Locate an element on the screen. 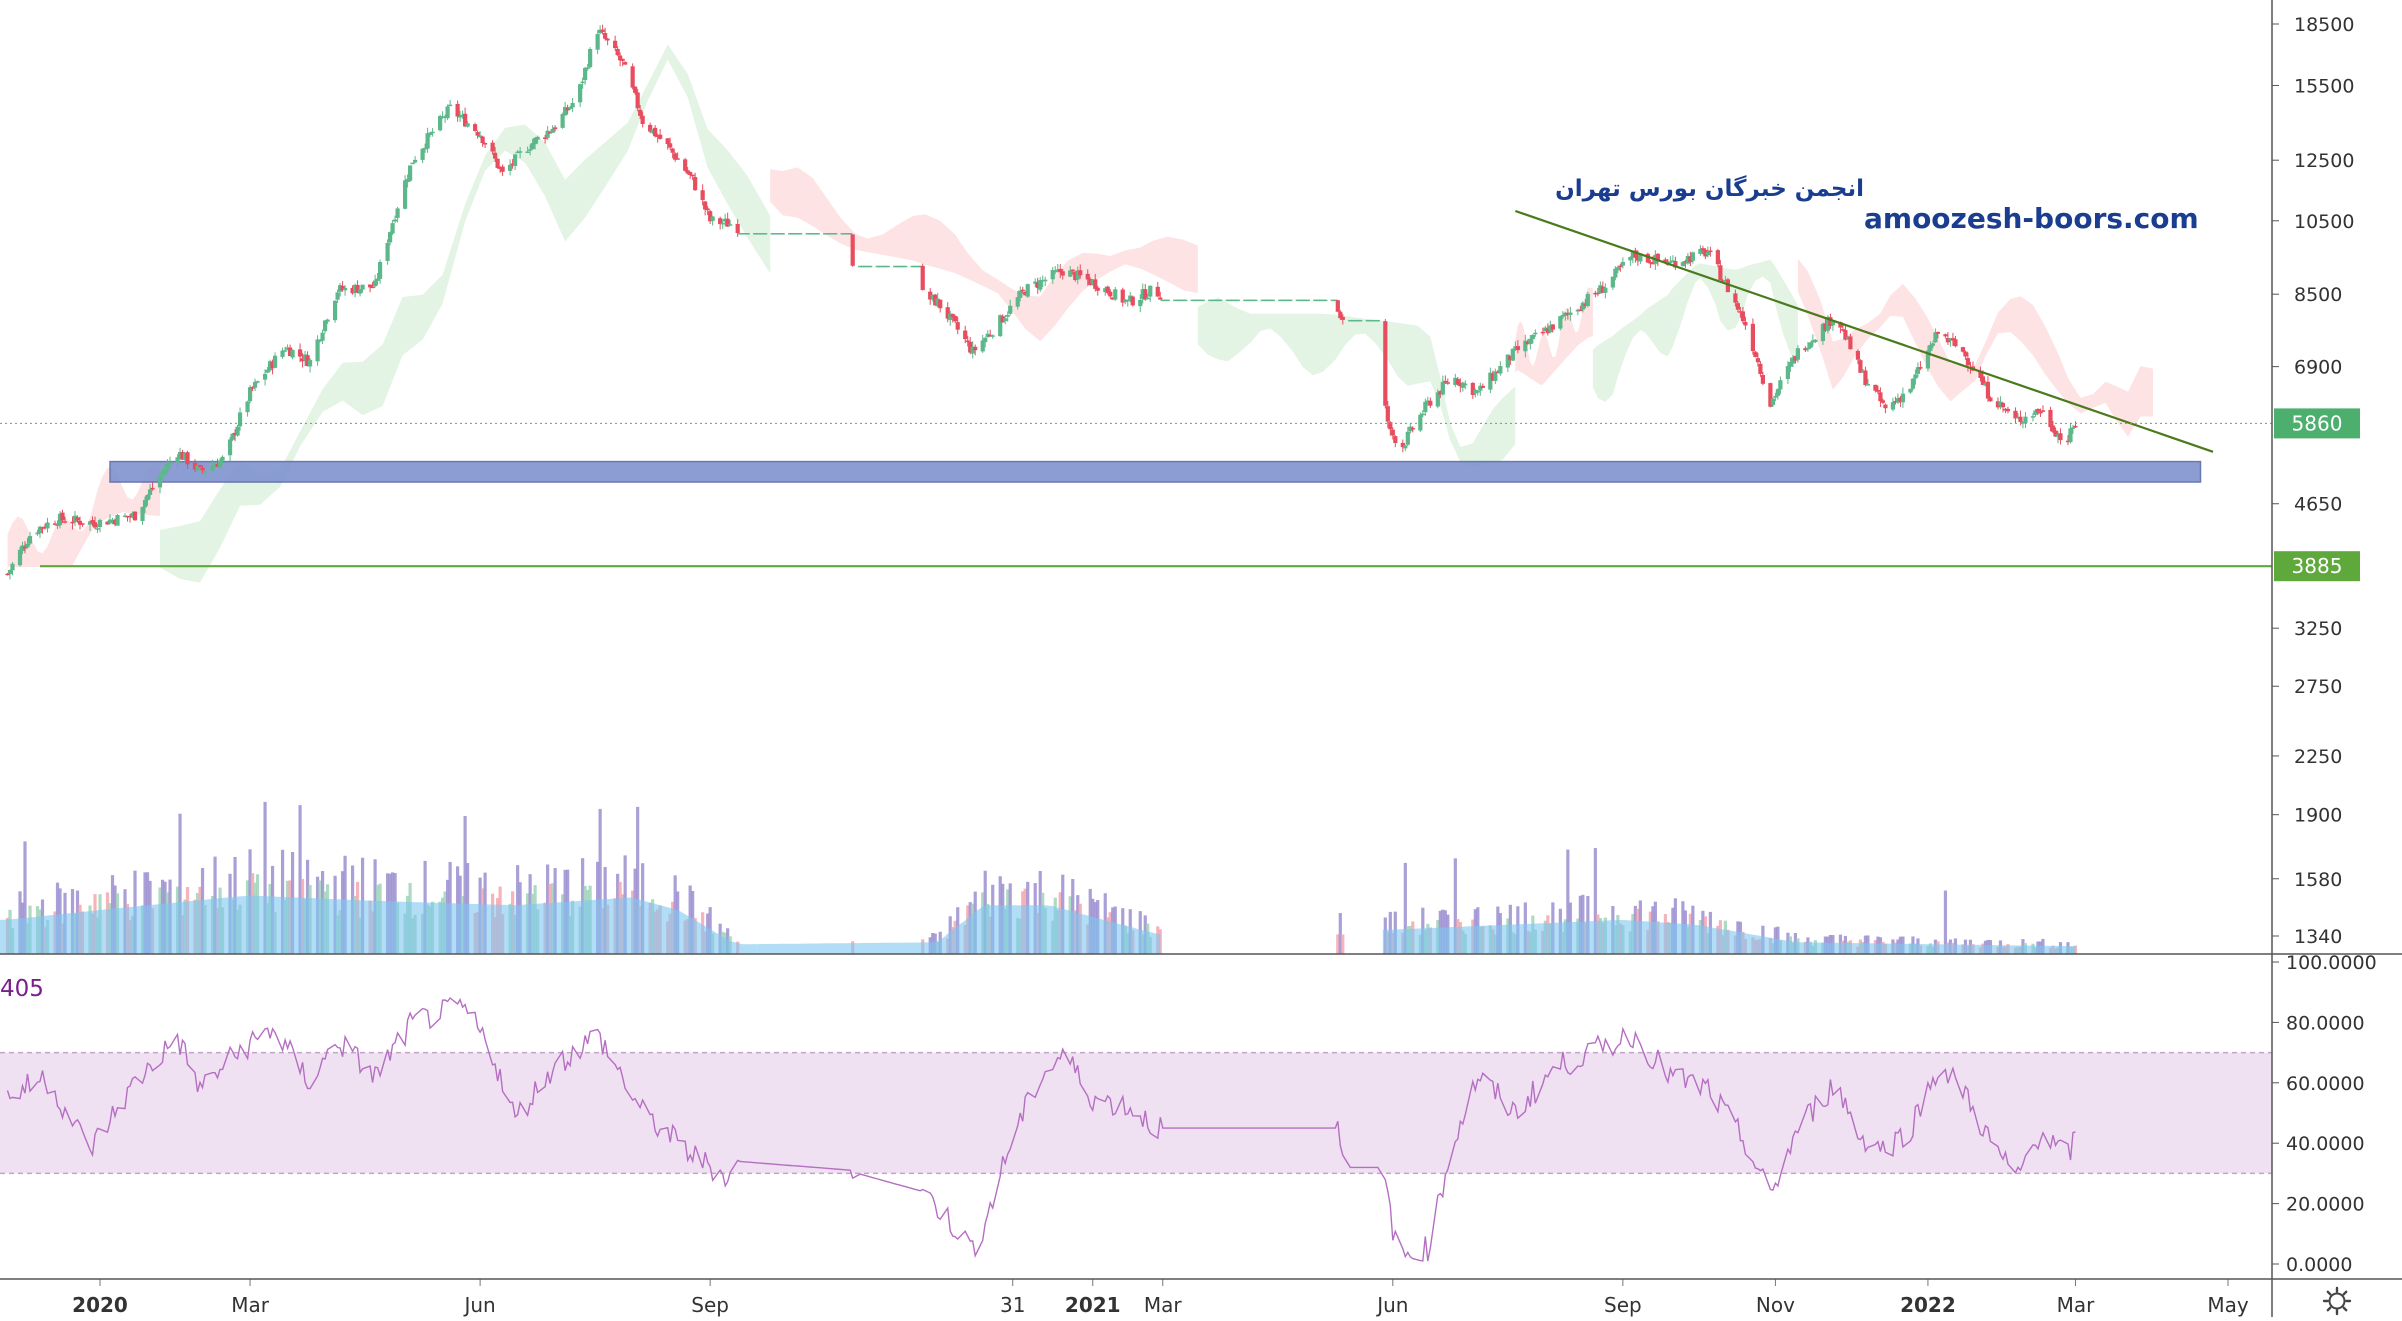 The height and width of the screenshot is (1321, 2402). settings-button is located at coordinates (2337, 1301).